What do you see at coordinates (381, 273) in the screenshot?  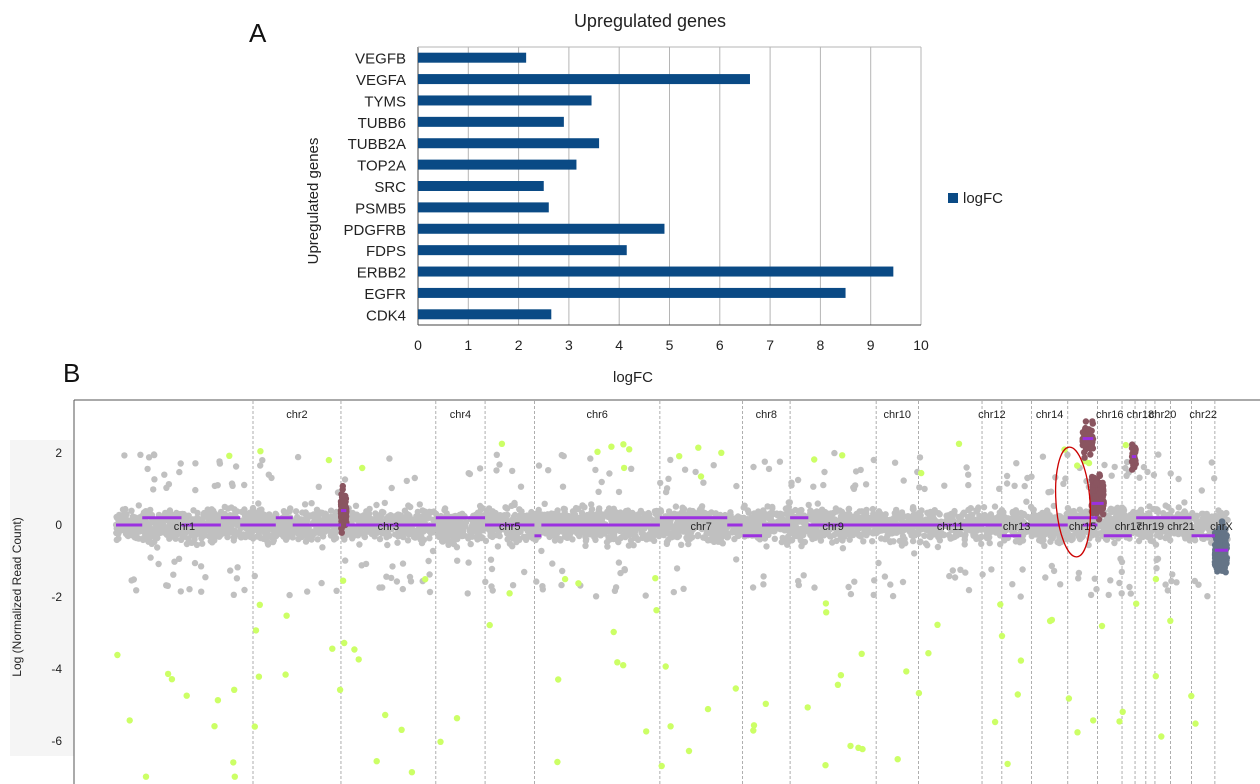 I see `category-label-erbb2: ERBB2` at bounding box center [381, 273].